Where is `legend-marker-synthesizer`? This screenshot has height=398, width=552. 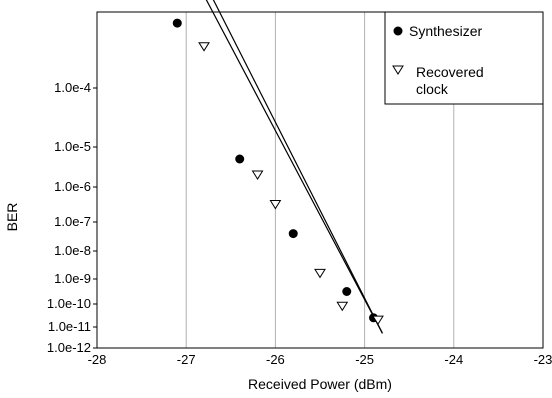
legend-marker-synthesizer is located at coordinates (398, 31).